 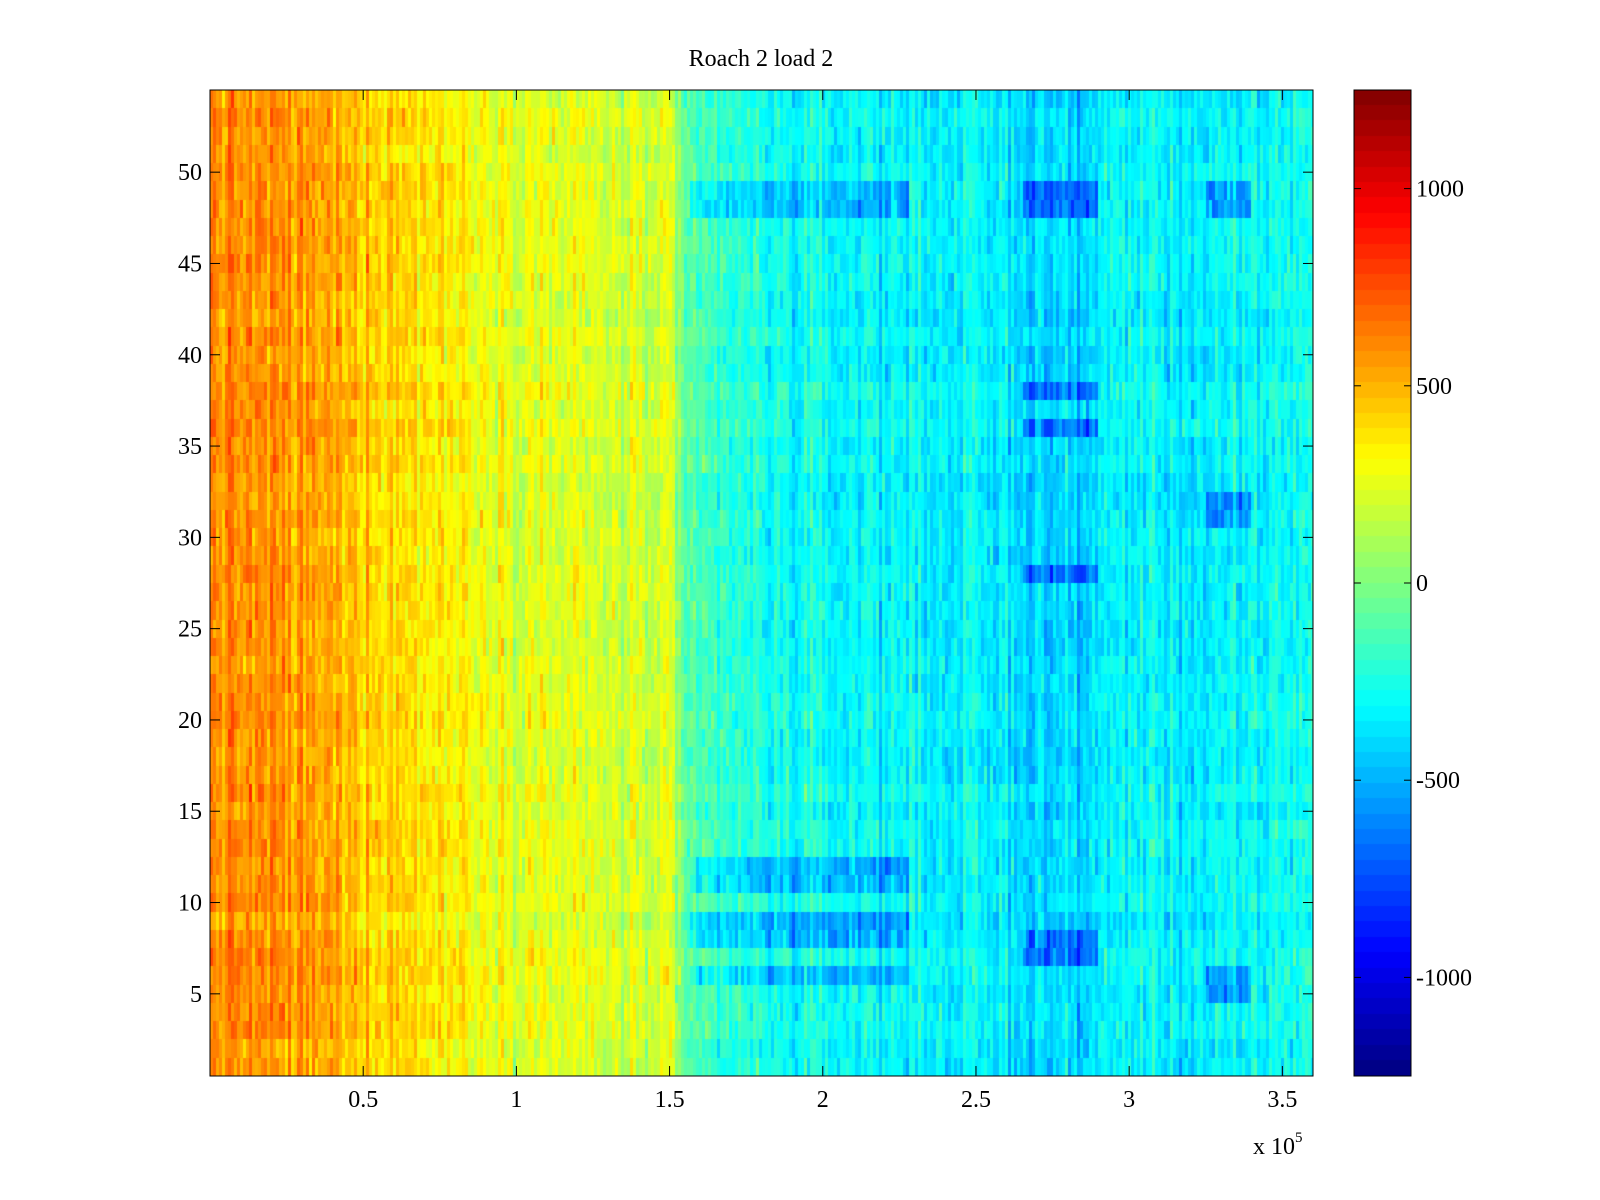 I want to click on x-axis-multiplier: x 105, so click(x=1278, y=1145).